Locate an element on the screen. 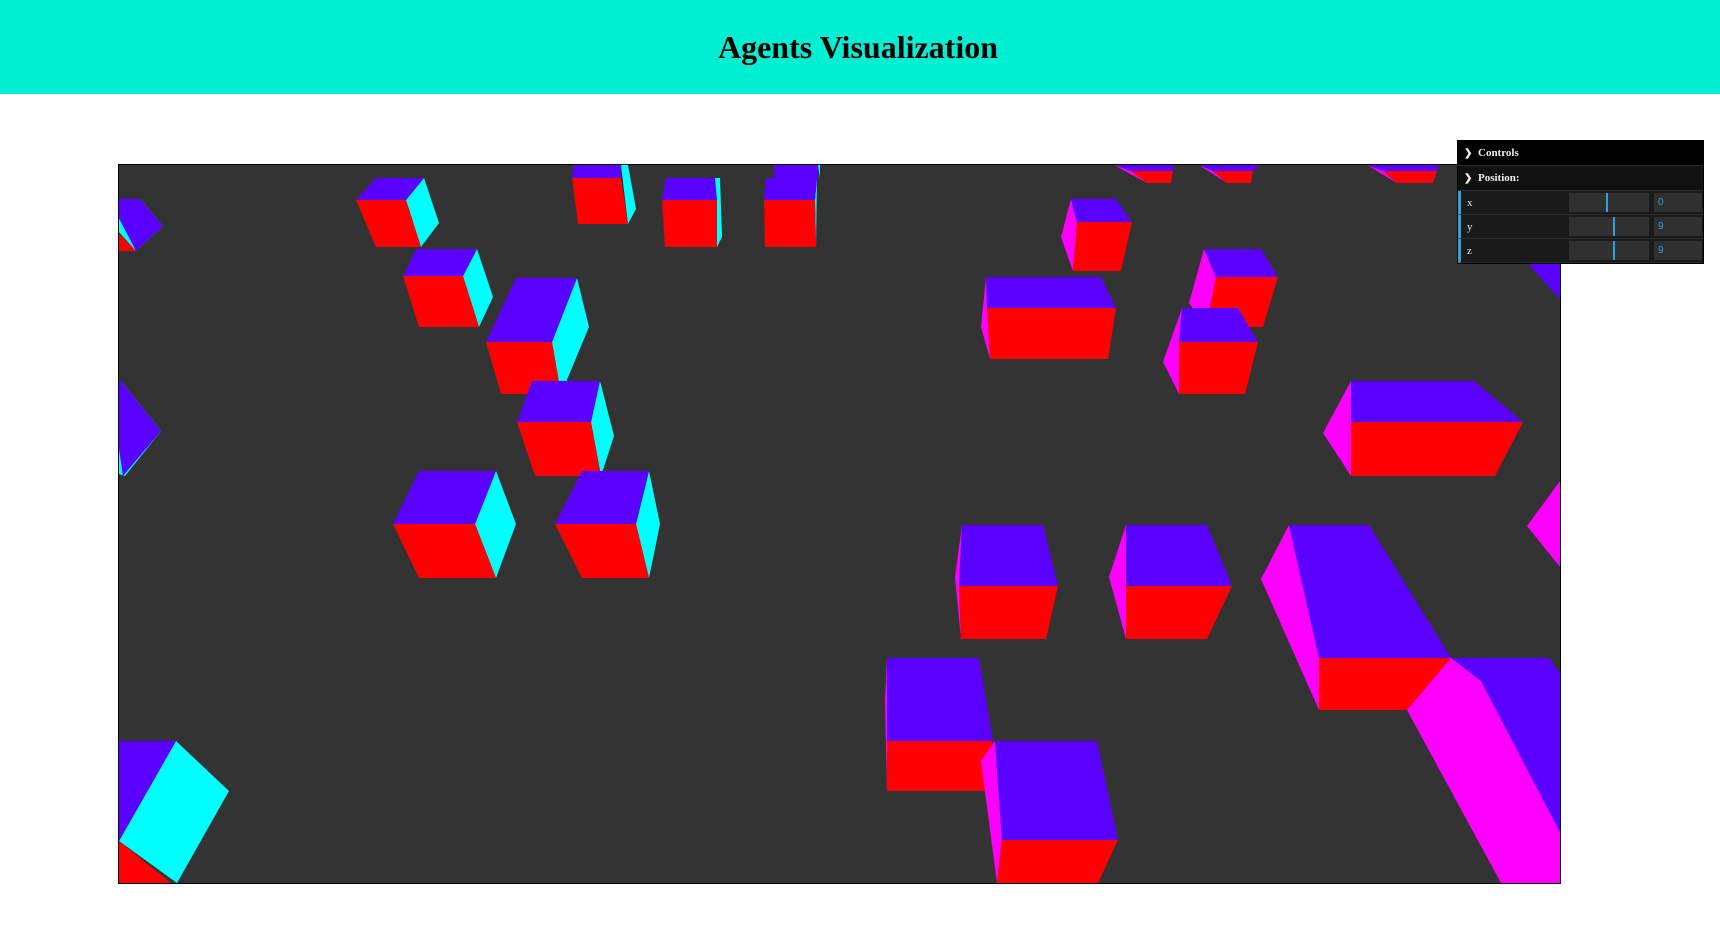  box-27-front is located at coordinates (940, 766).